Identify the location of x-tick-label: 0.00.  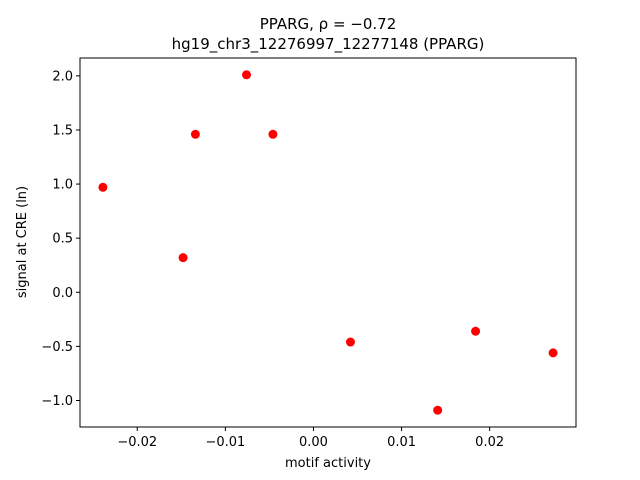
(313, 442).